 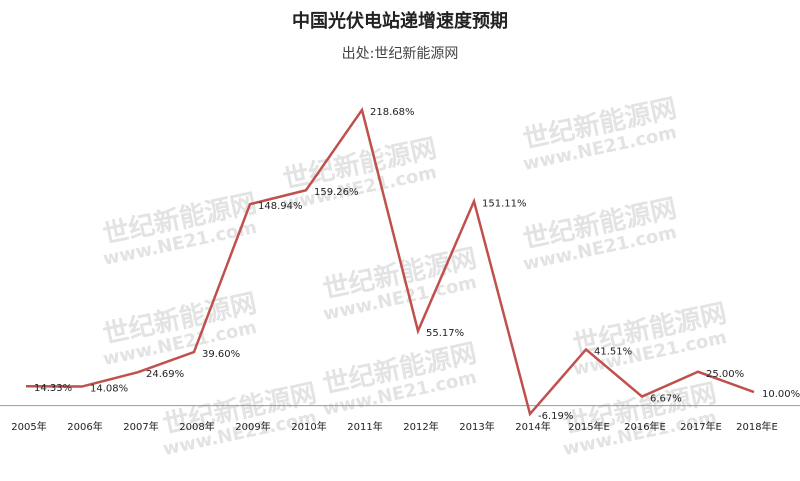 What do you see at coordinates (392, 112) in the screenshot?
I see `data-label: 218.68%` at bounding box center [392, 112].